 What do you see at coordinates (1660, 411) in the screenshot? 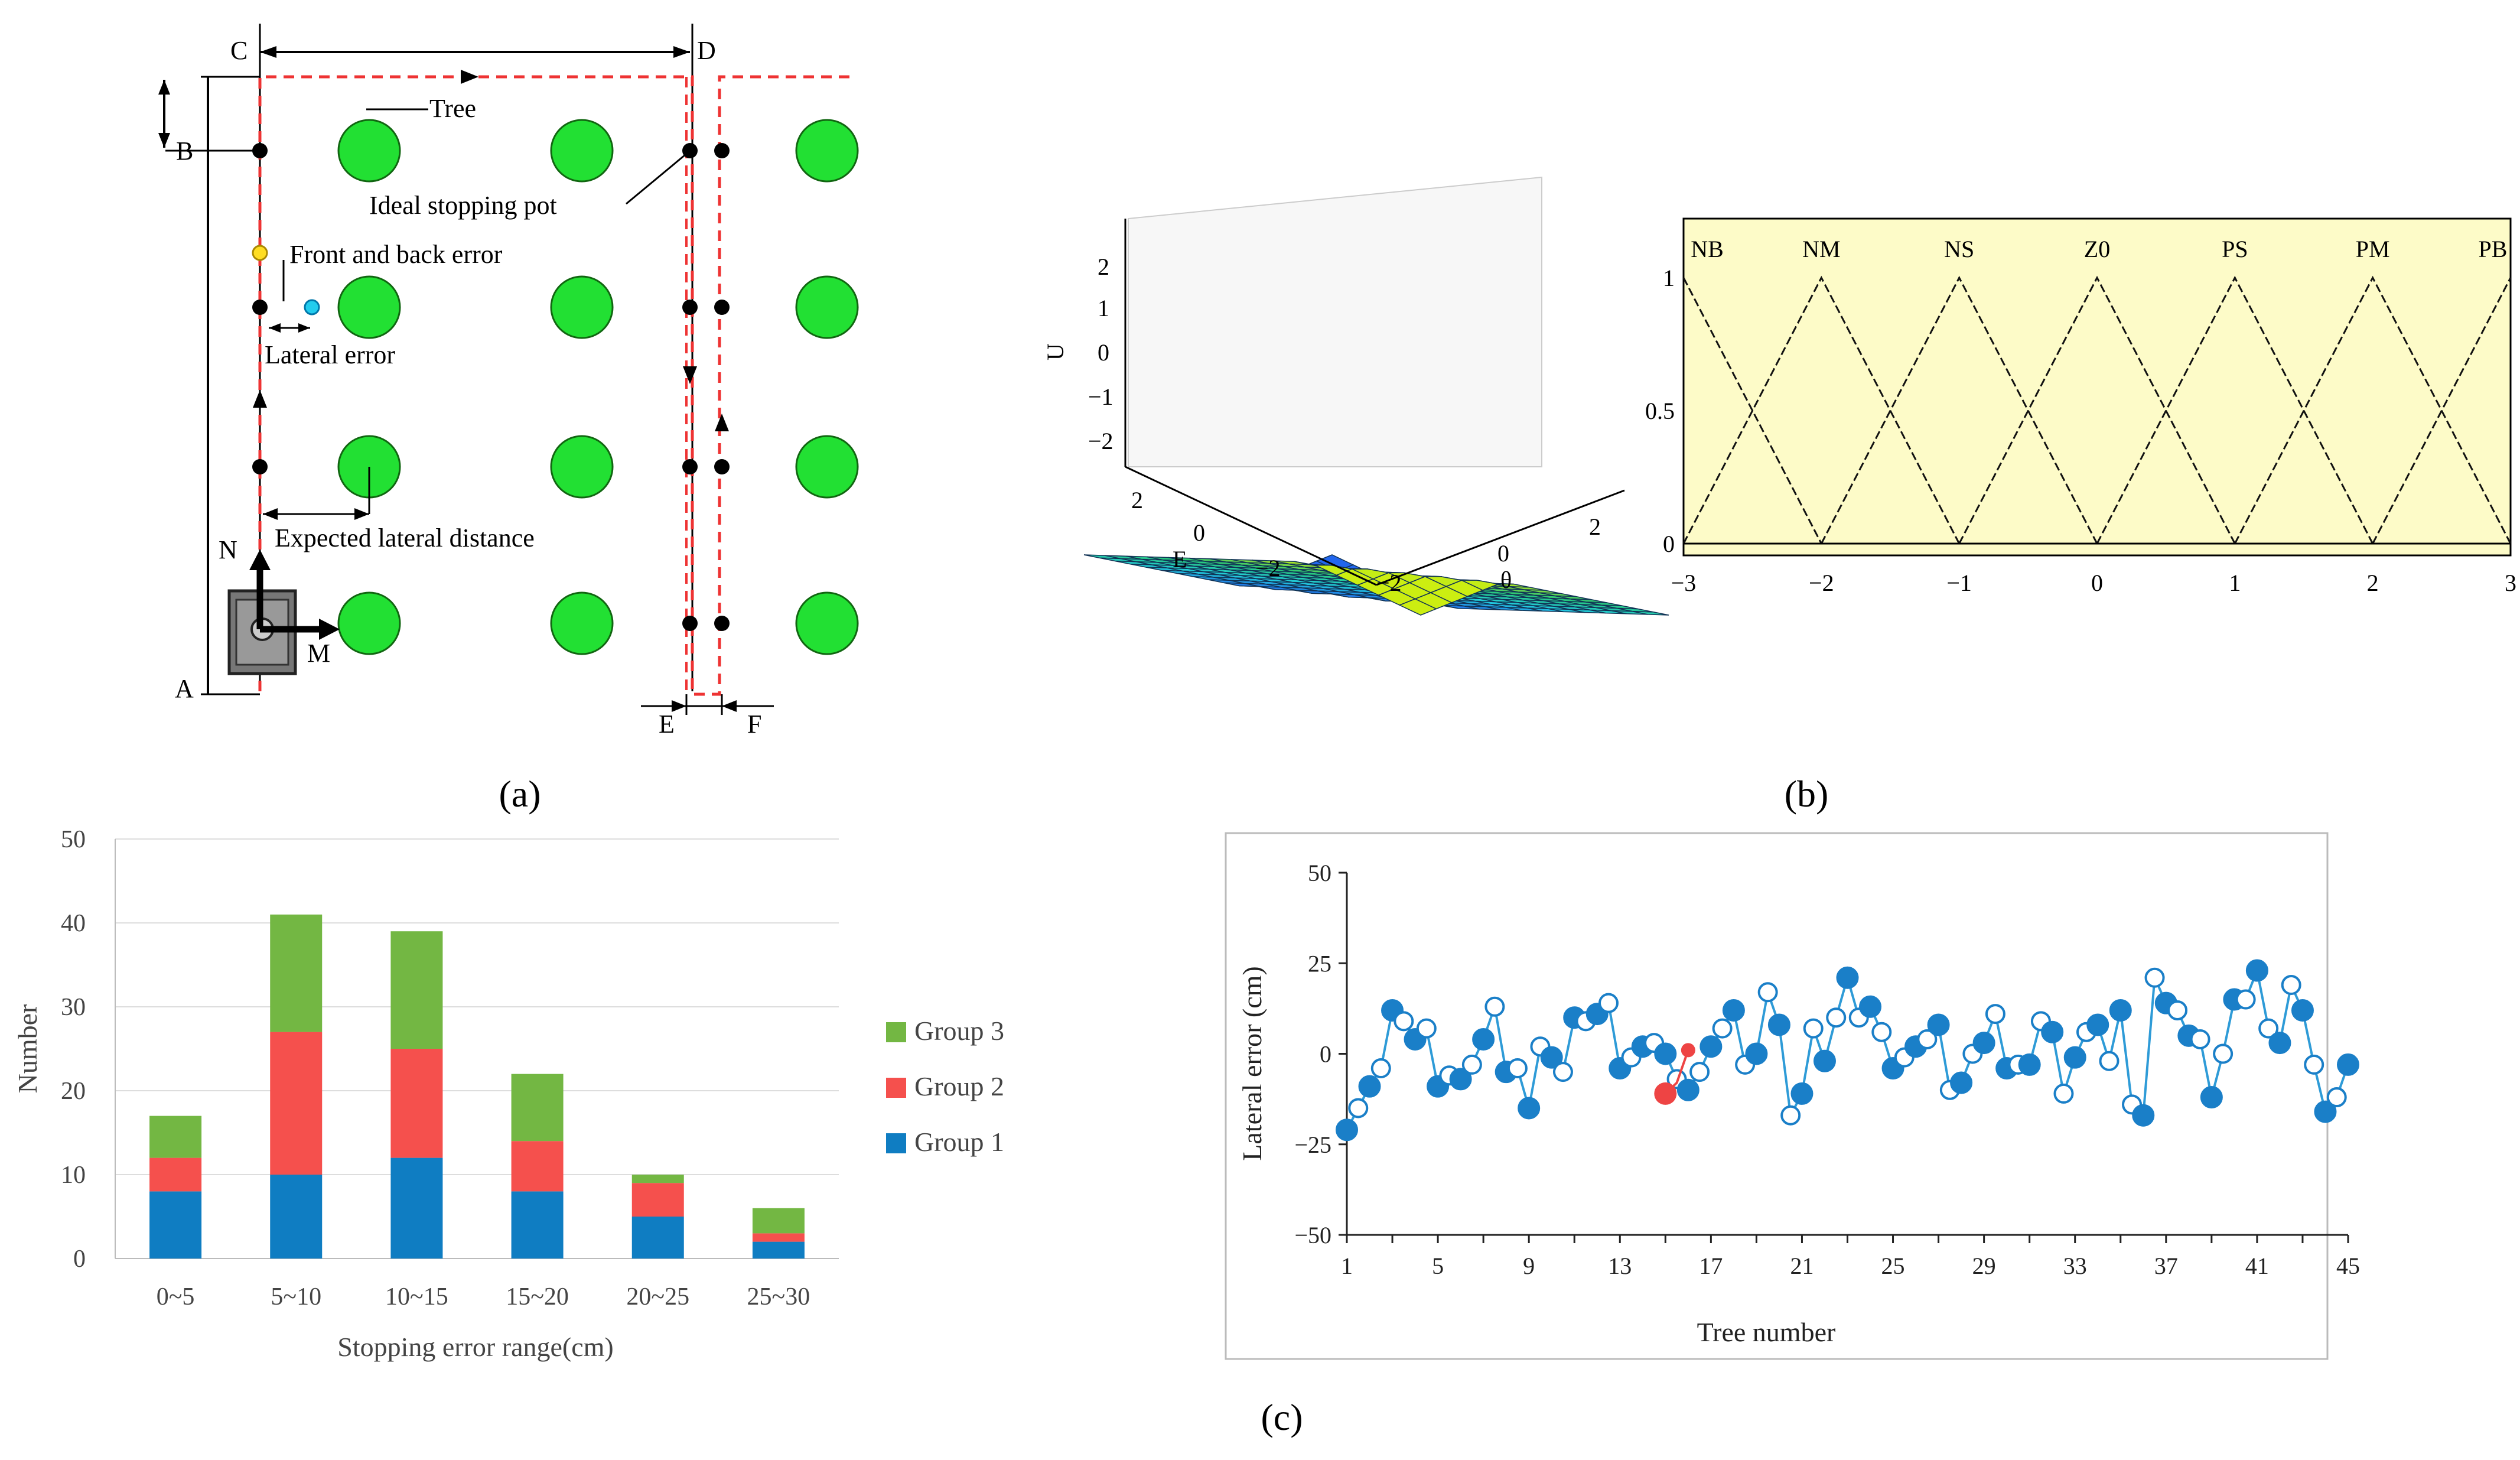
I see `membership-y-tick: 0.5` at bounding box center [1660, 411].